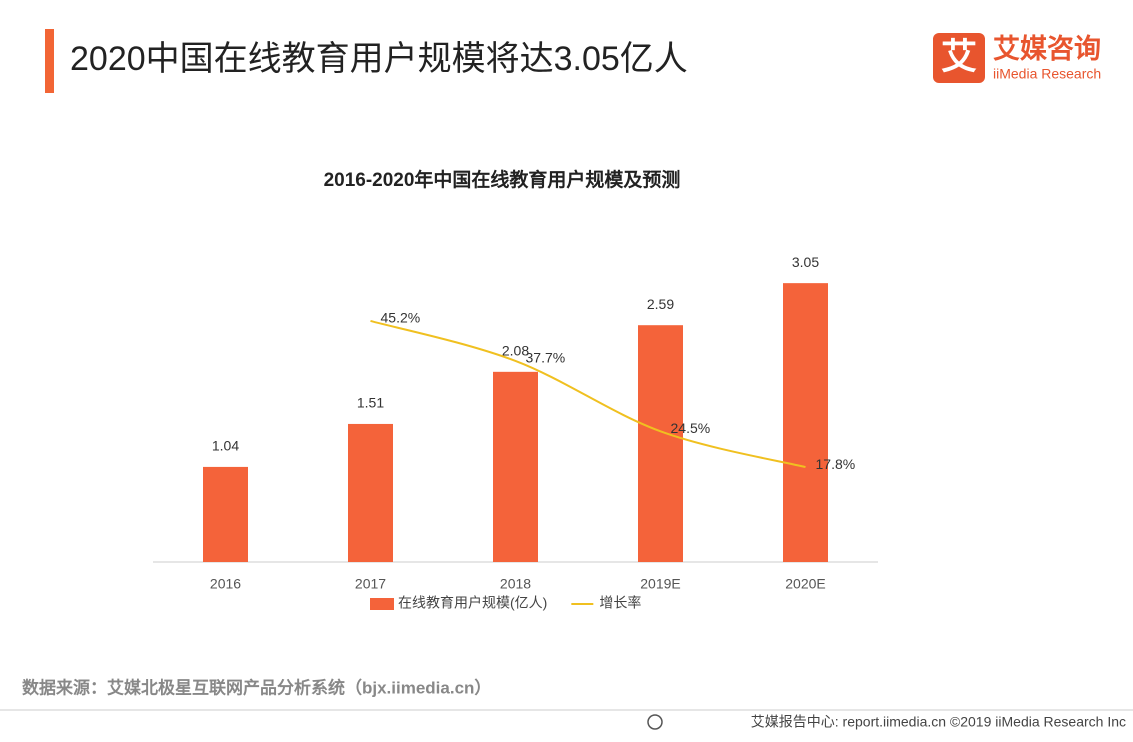  Describe the element at coordinates (588, 394) in the screenshot. I see `growth-line` at that location.